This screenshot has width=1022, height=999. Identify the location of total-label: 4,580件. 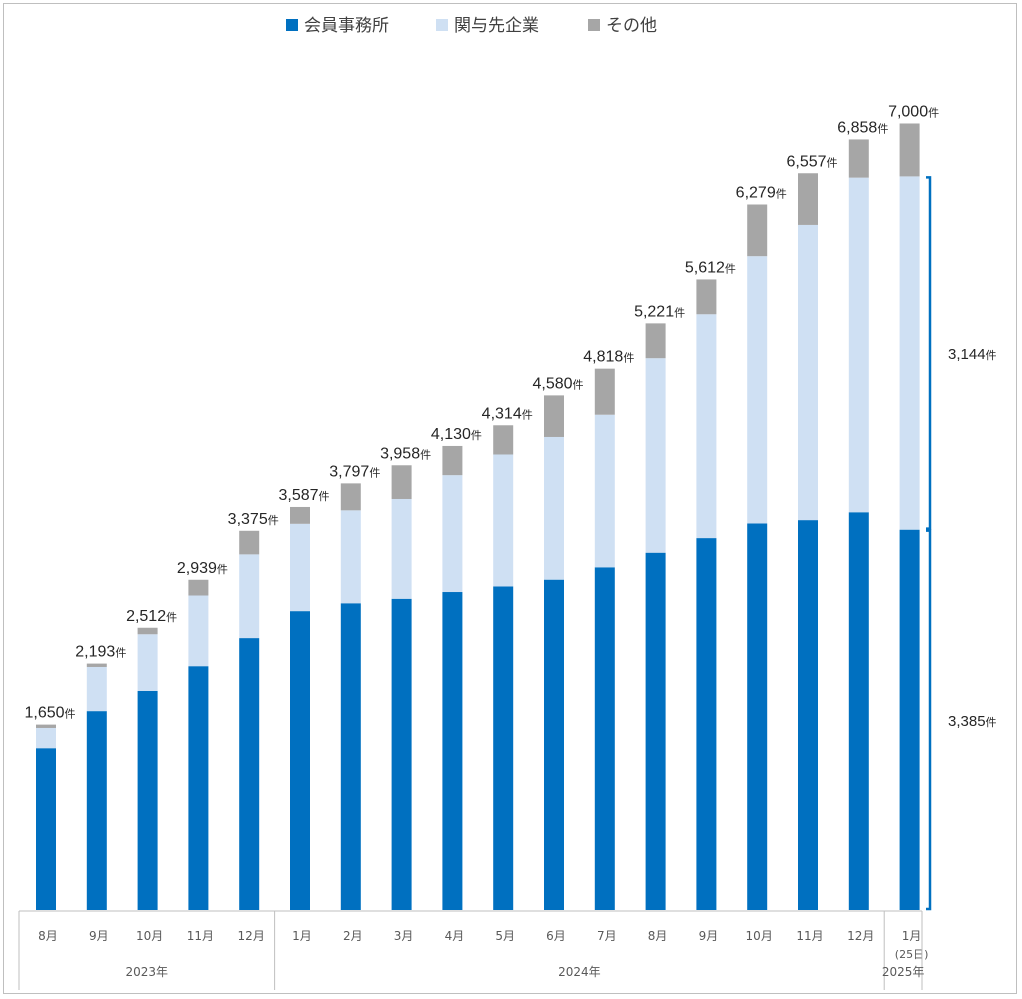
(557, 383).